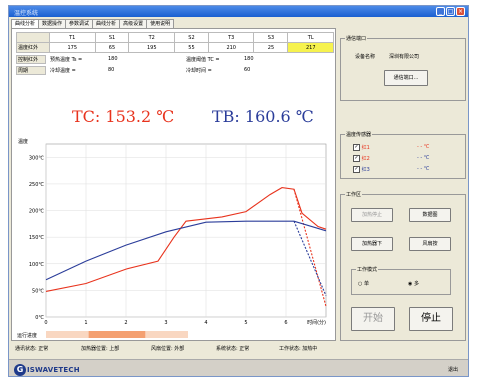  Describe the element at coordinates (373, 319) in the screenshot. I see `start-button: 开始` at that location.